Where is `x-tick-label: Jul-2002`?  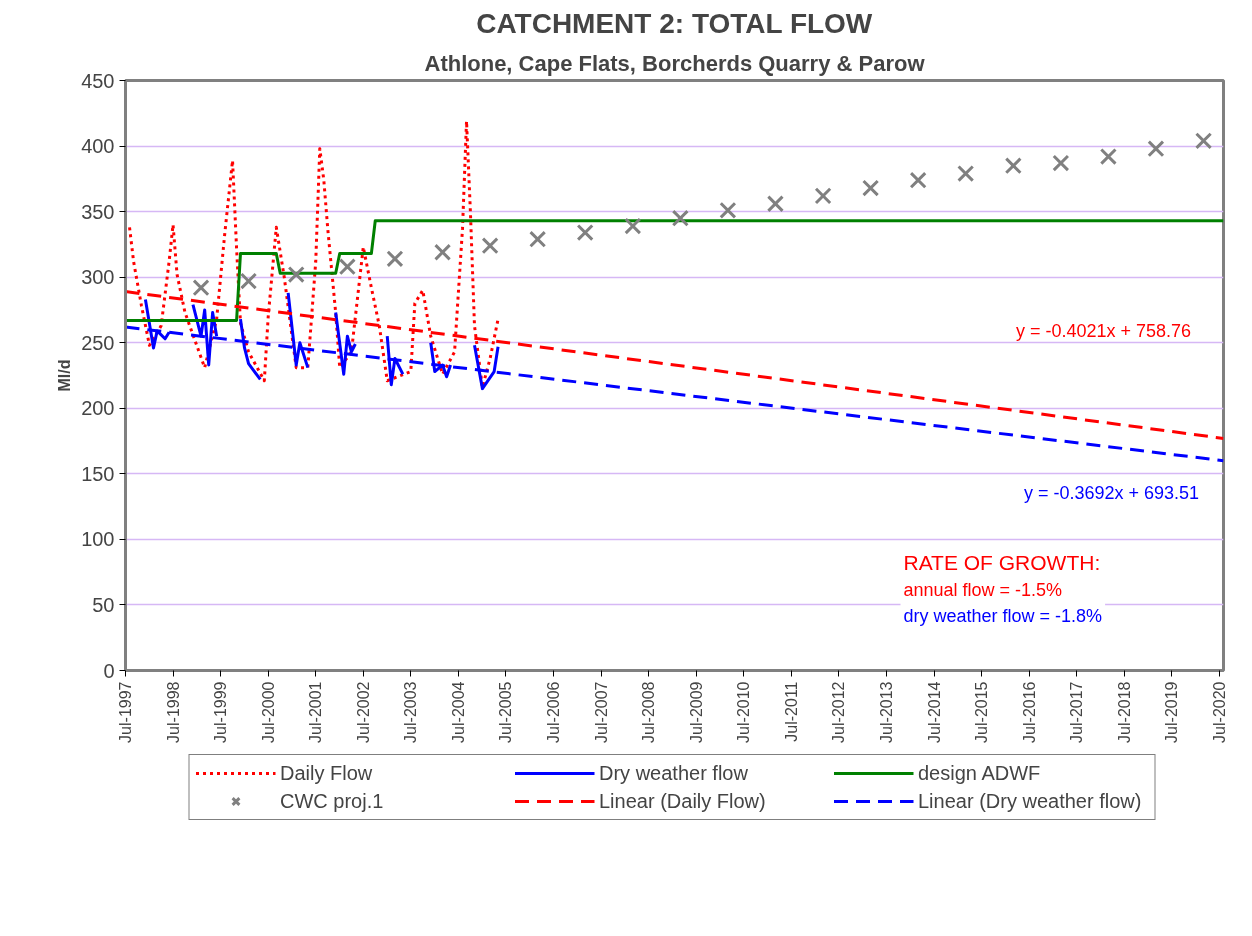
x-tick-label: Jul-2002 is located at coordinates (363, 712).